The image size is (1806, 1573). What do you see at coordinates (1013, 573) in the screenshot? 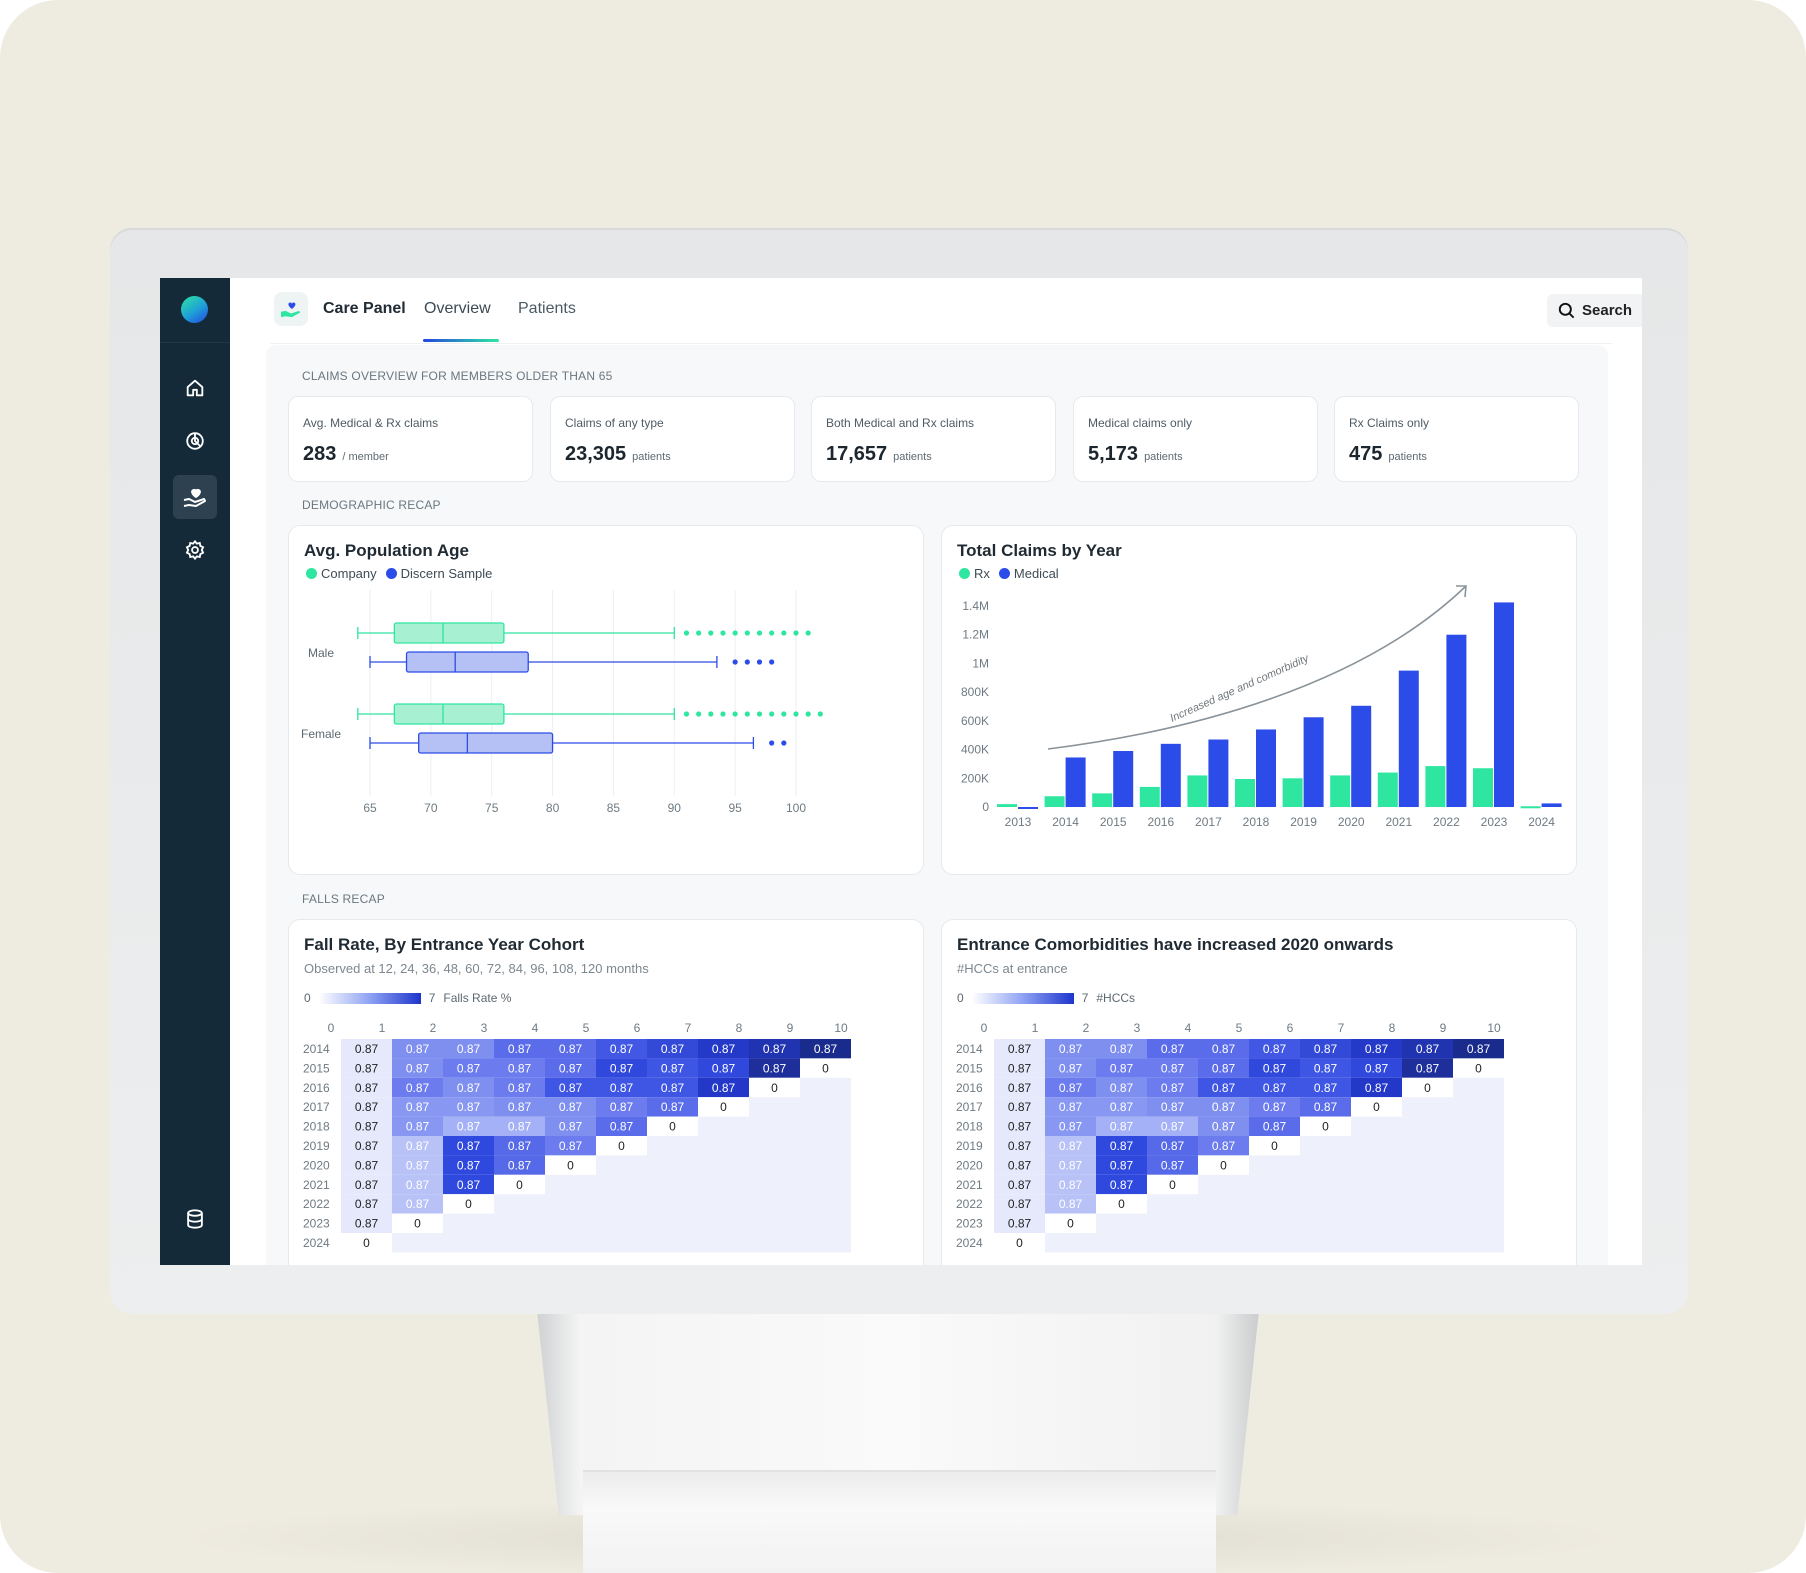
I see `chart-legend: Rx Medical` at bounding box center [1013, 573].